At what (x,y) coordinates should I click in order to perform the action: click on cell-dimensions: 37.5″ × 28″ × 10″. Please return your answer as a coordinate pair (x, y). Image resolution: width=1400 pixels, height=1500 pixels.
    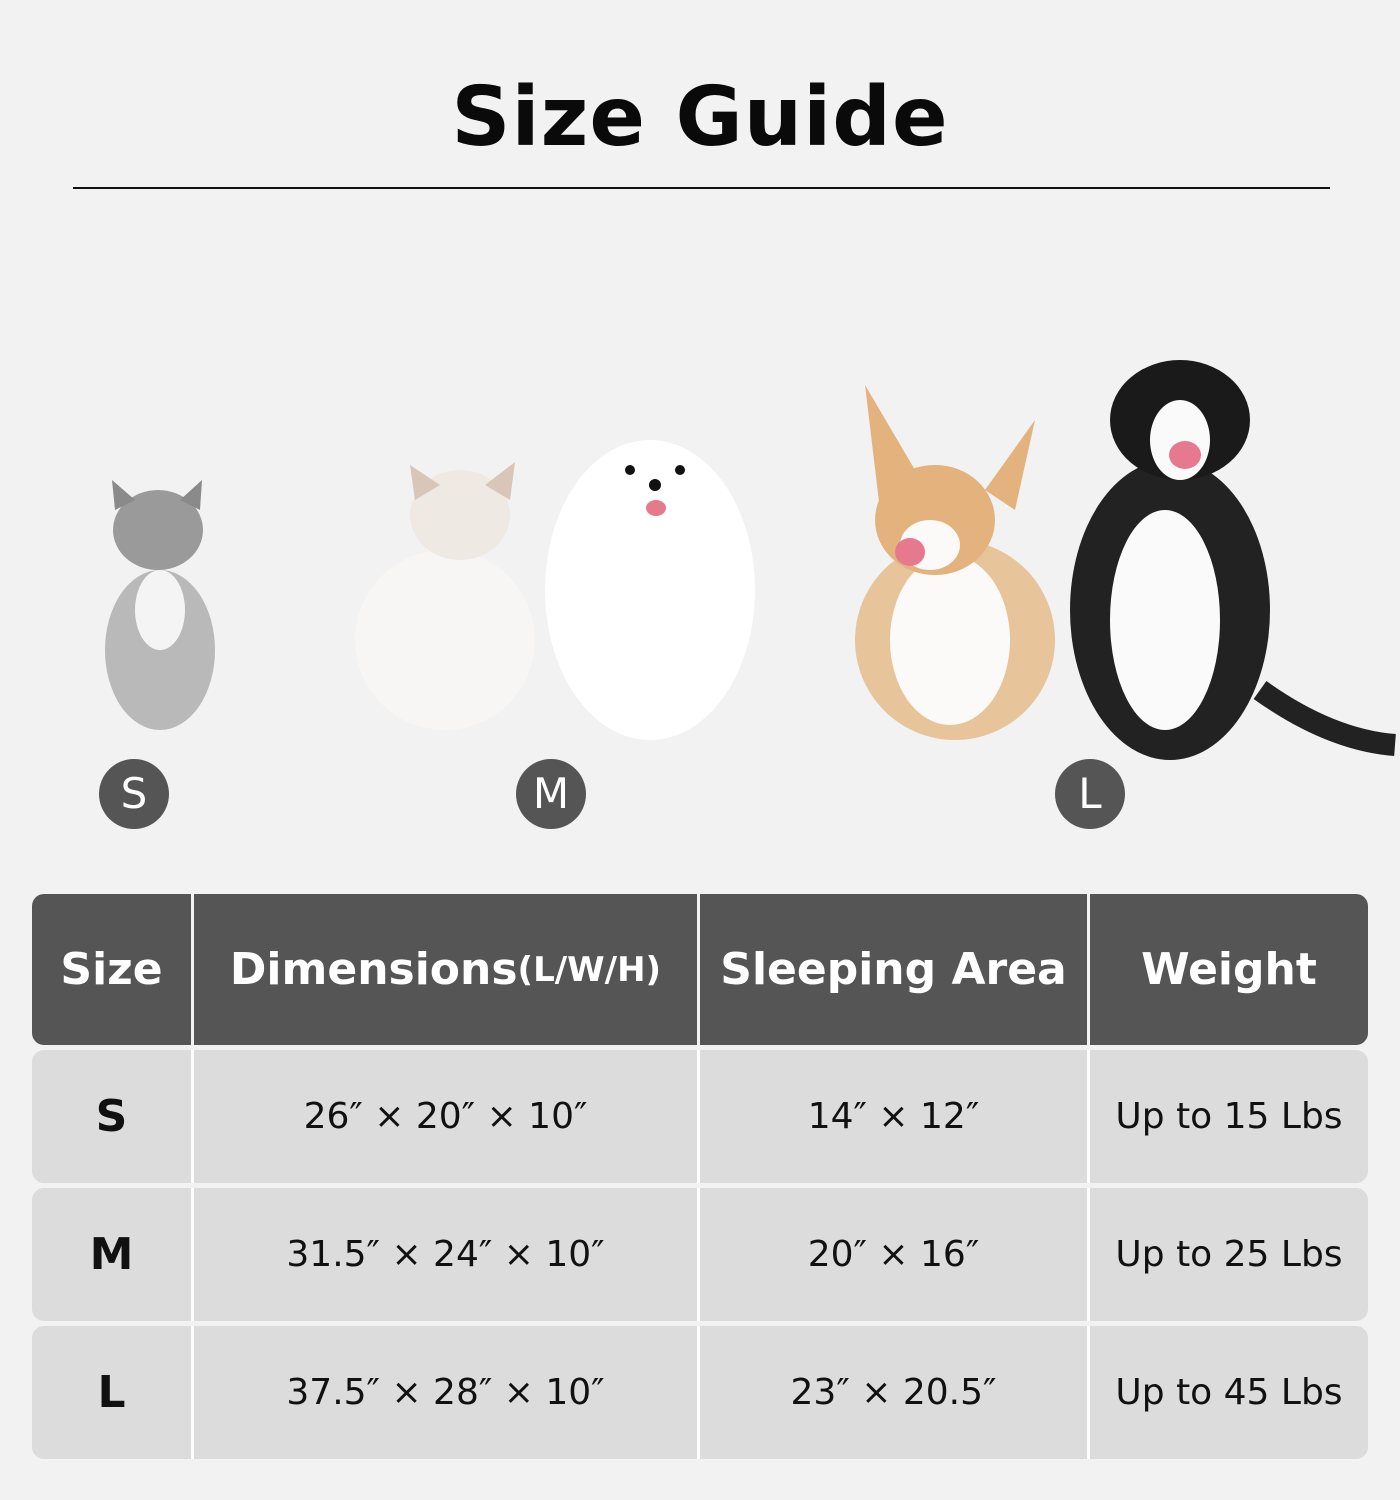
    Looking at the image, I should click on (444, 1392).